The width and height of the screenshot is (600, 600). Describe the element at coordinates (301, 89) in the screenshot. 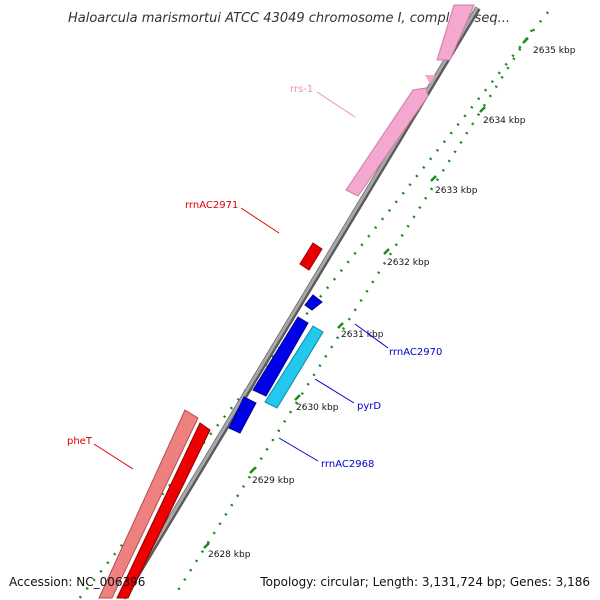

I see `label-rrs-1: rrs-1` at that location.